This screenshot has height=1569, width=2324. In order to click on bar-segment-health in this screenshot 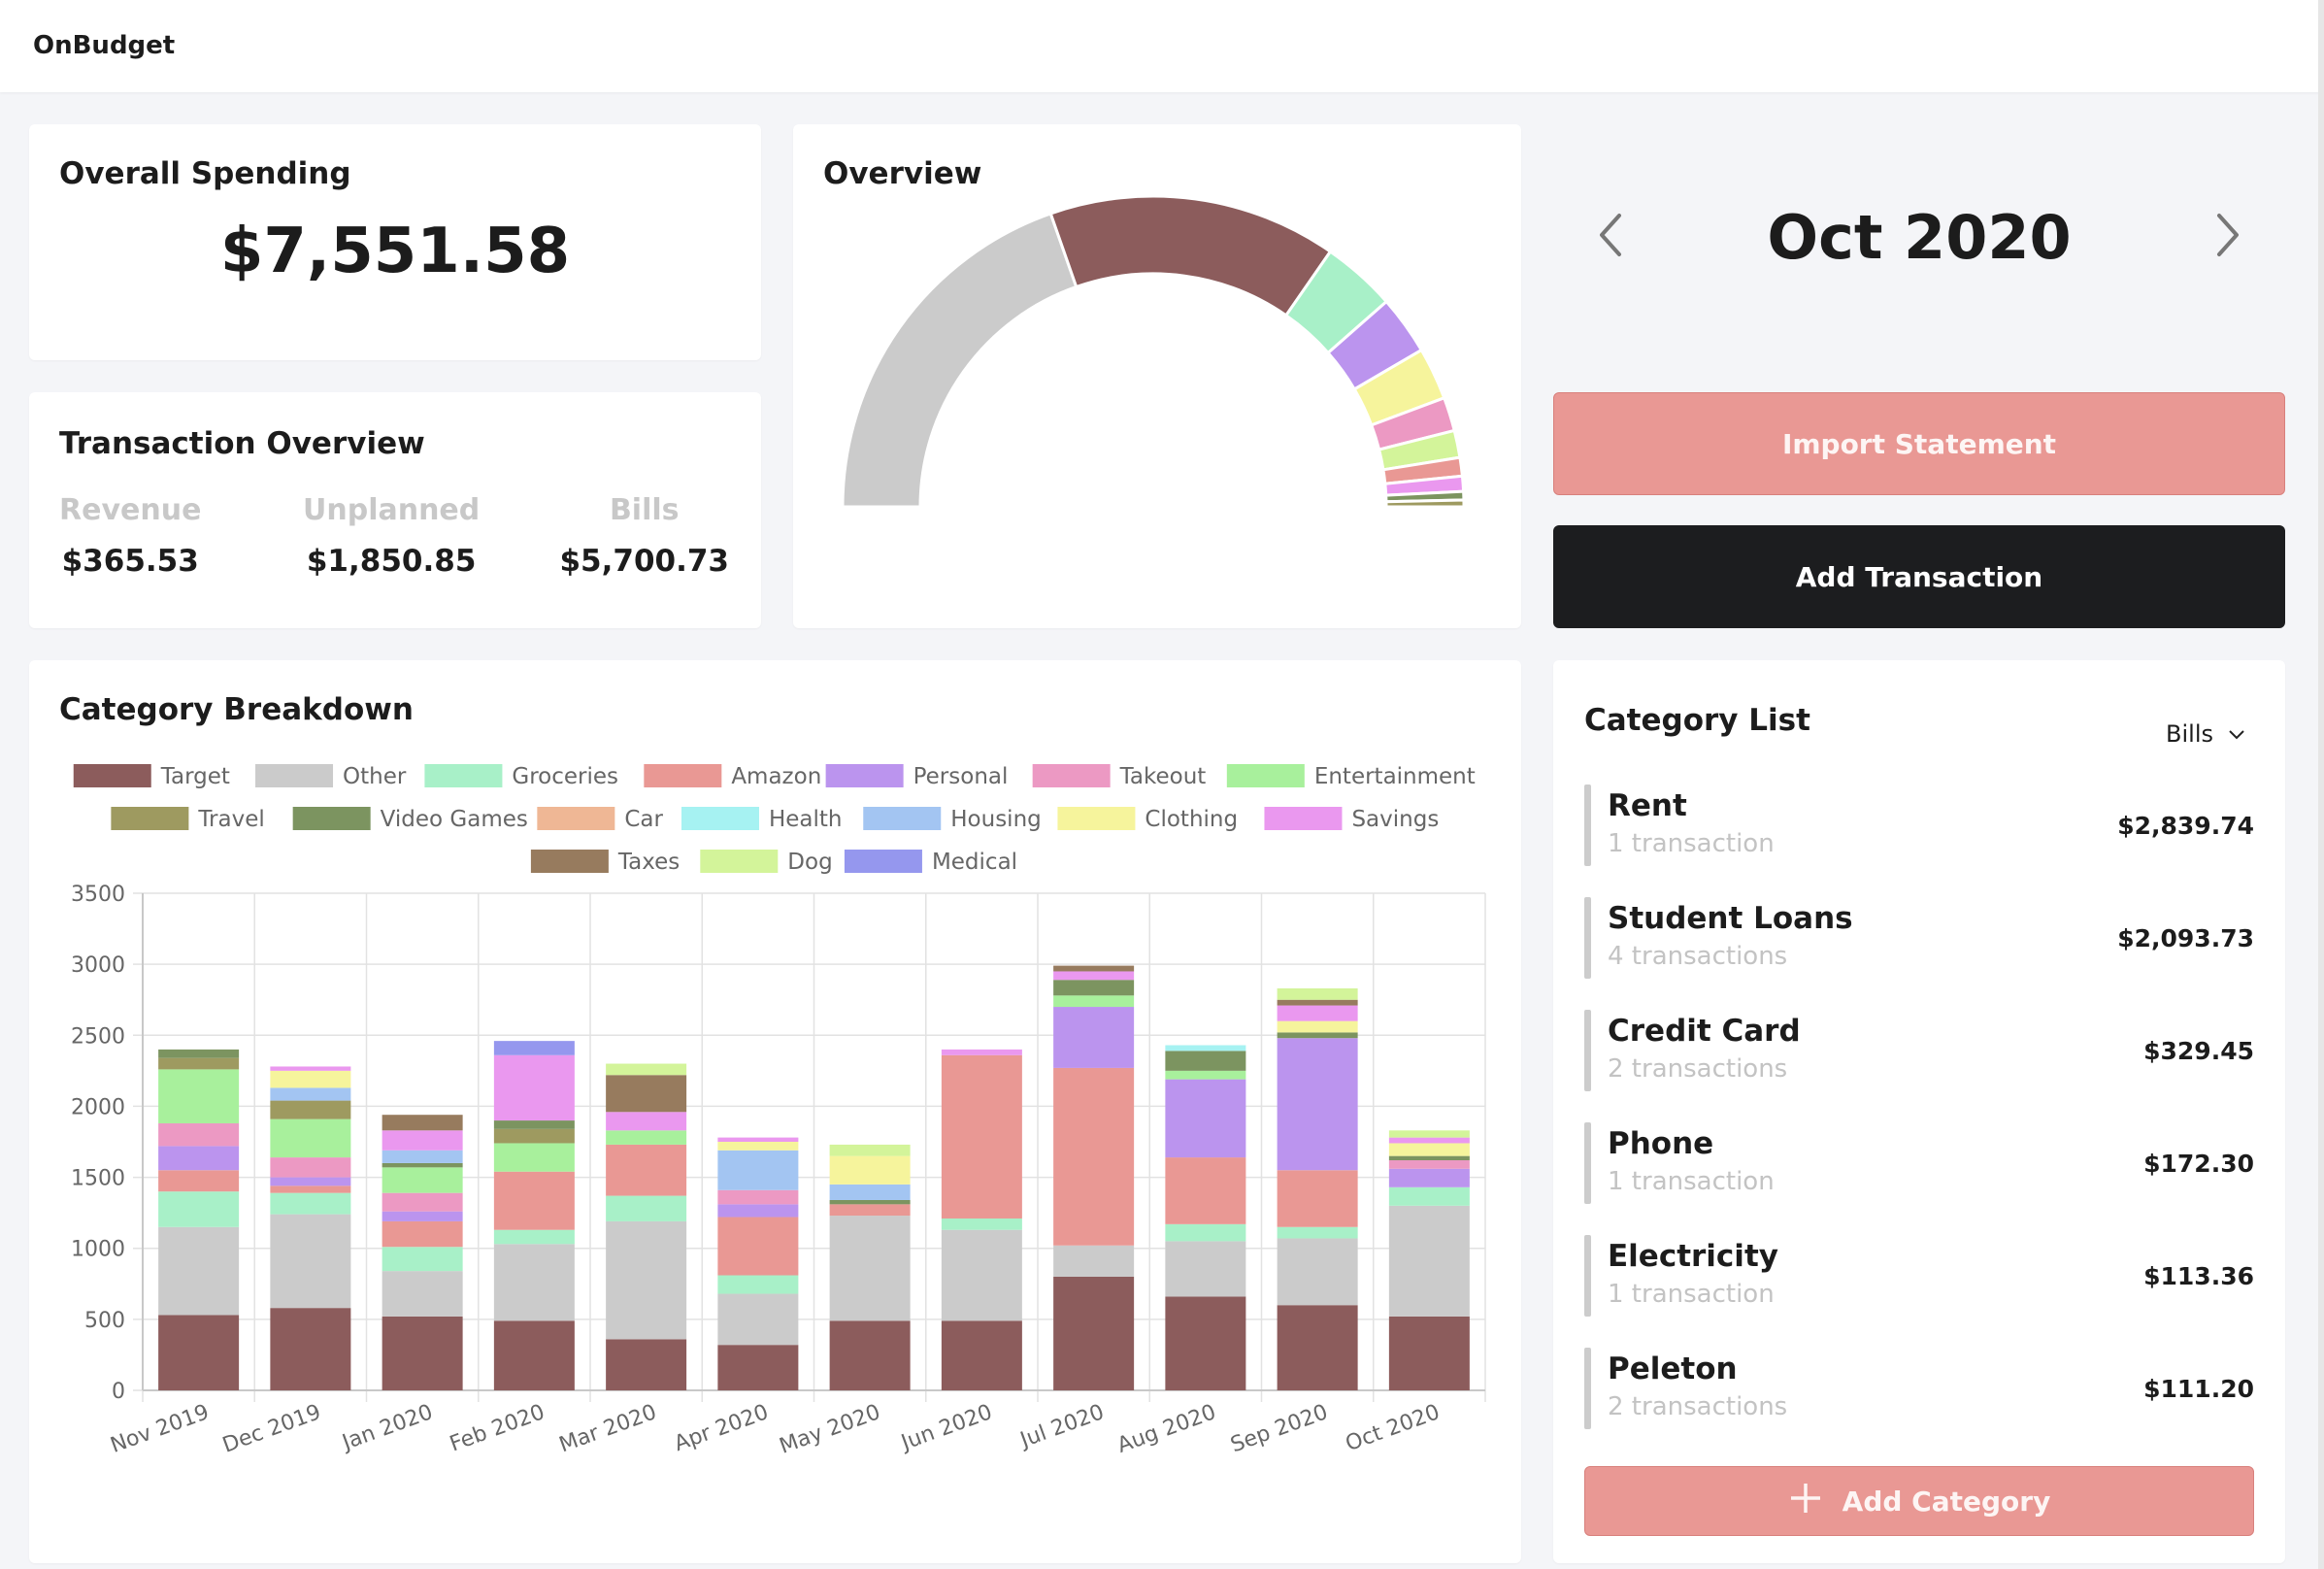, I will do `click(1205, 1048)`.